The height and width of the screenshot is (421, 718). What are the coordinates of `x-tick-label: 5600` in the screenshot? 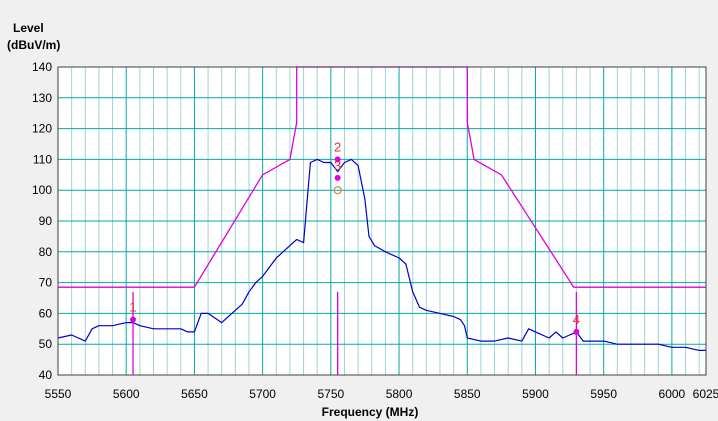 It's located at (126, 394).